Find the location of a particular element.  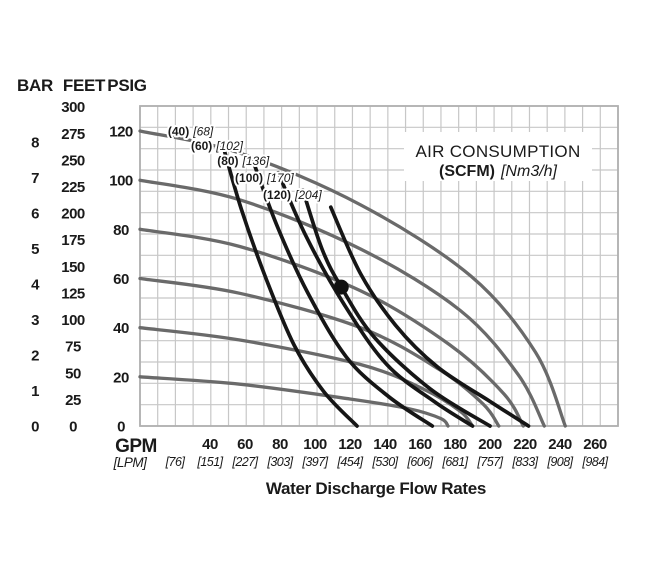

air-curve-label-nm3h-value: [136] is located at coordinates (256, 161).